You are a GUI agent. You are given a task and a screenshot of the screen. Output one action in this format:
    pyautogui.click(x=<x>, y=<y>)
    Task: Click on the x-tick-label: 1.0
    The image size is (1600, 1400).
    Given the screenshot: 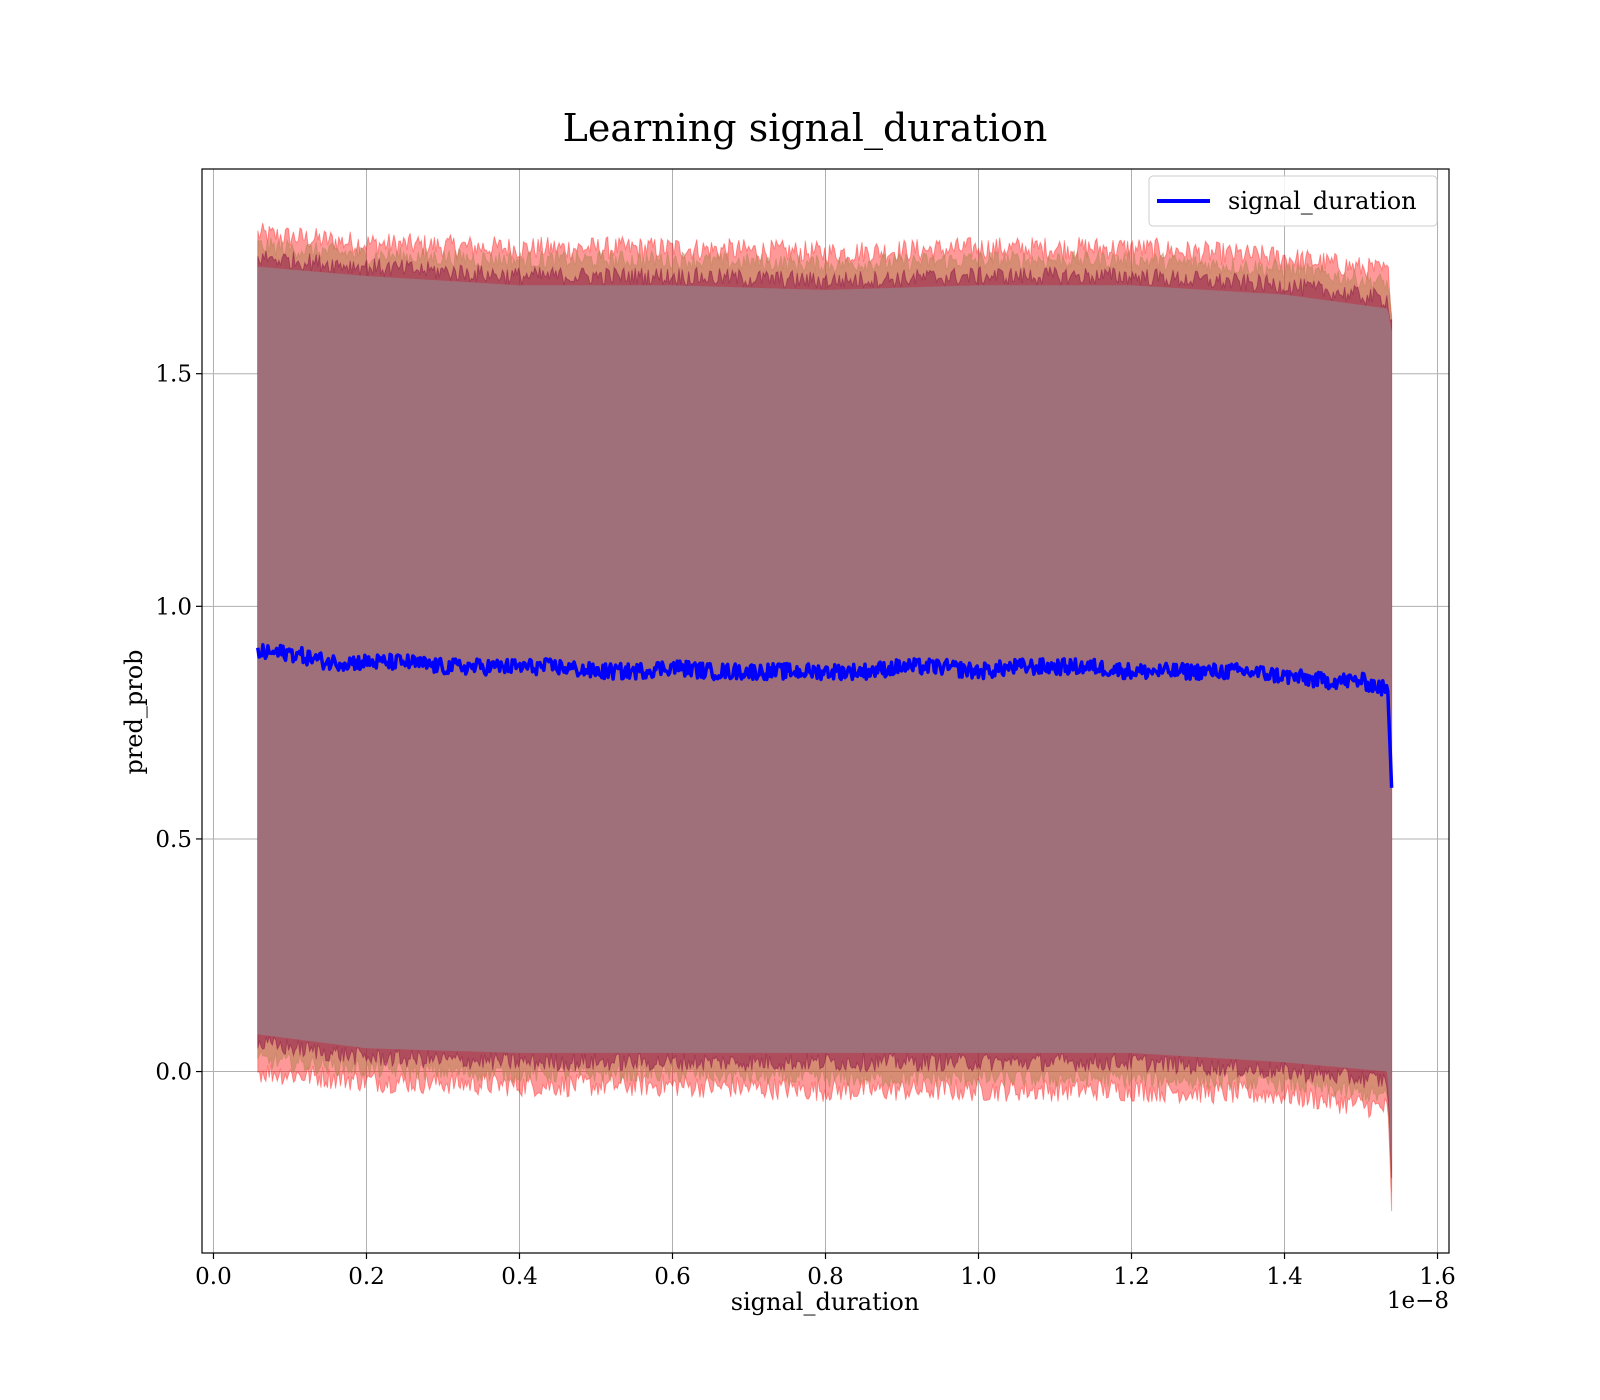 What is the action you would take?
    pyautogui.click(x=978, y=1277)
    